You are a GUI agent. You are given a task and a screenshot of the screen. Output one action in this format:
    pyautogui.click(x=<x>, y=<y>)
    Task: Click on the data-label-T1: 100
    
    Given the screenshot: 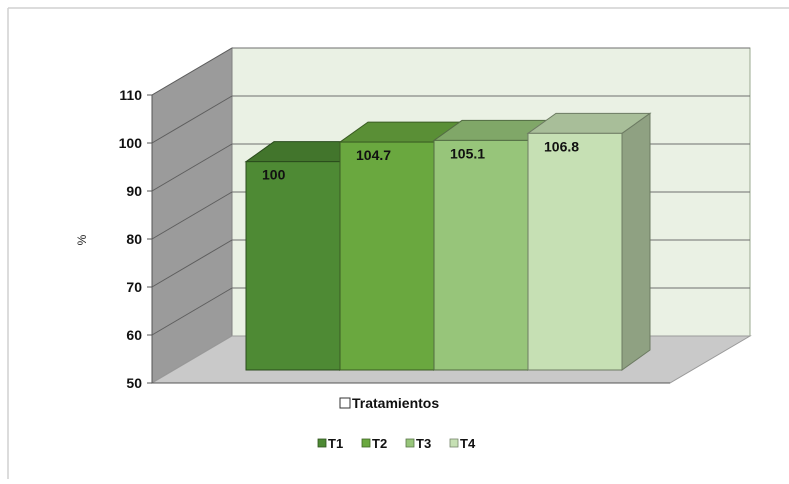 What is the action you would take?
    pyautogui.click(x=274, y=175)
    